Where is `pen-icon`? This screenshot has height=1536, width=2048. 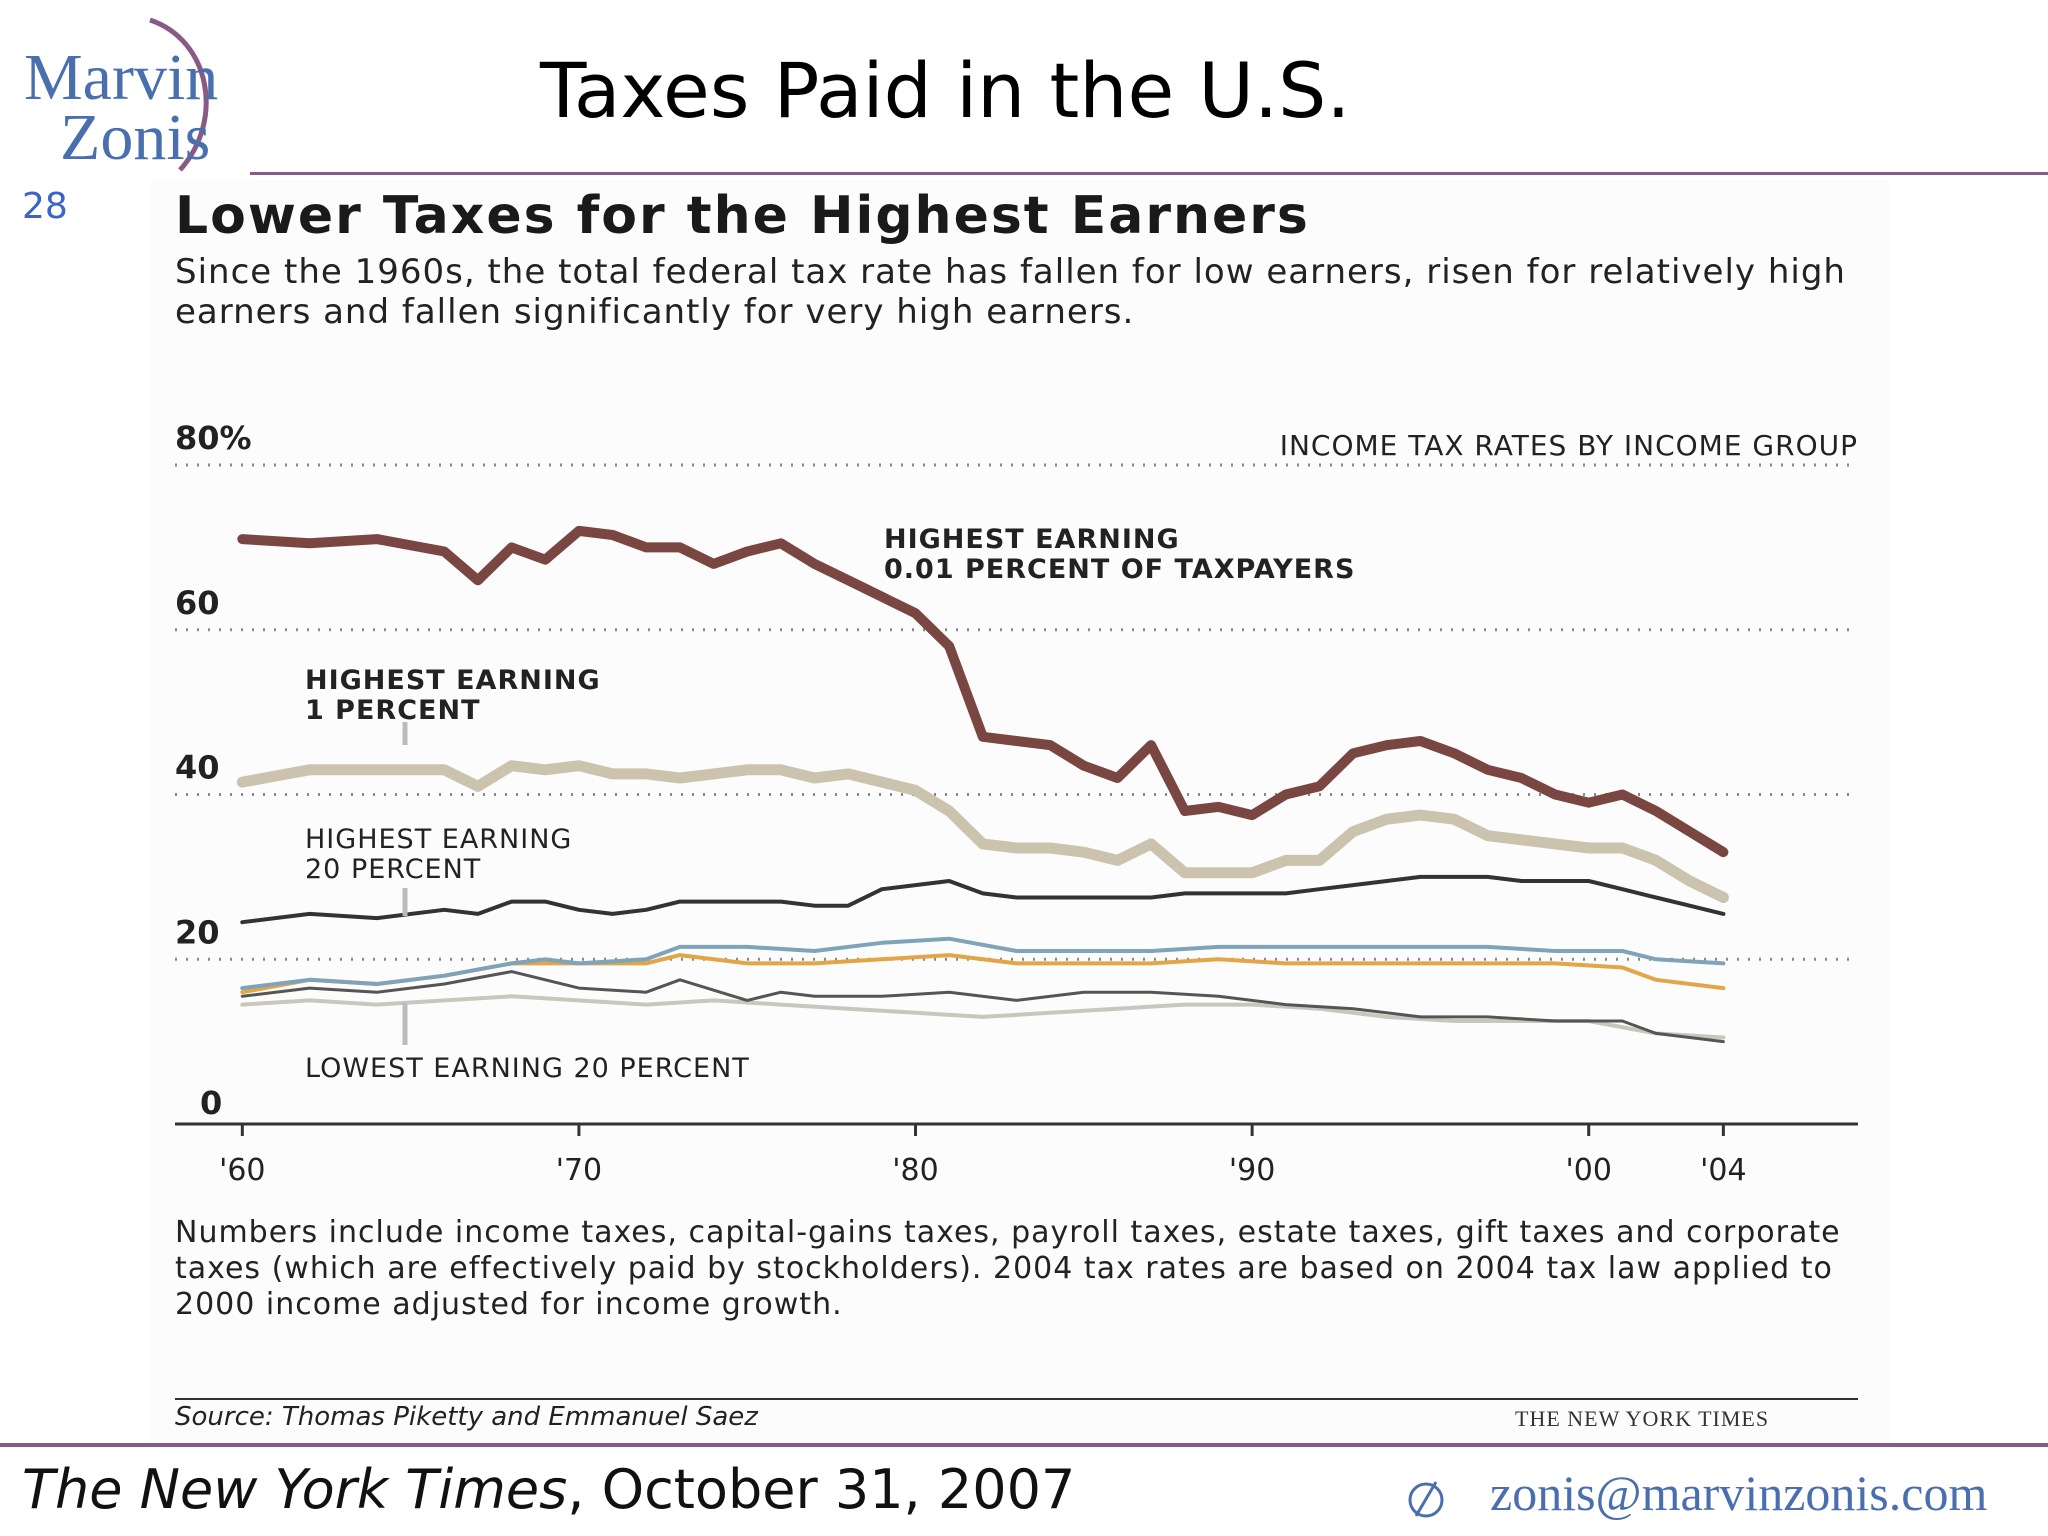
pen-icon is located at coordinates (1426, 1499).